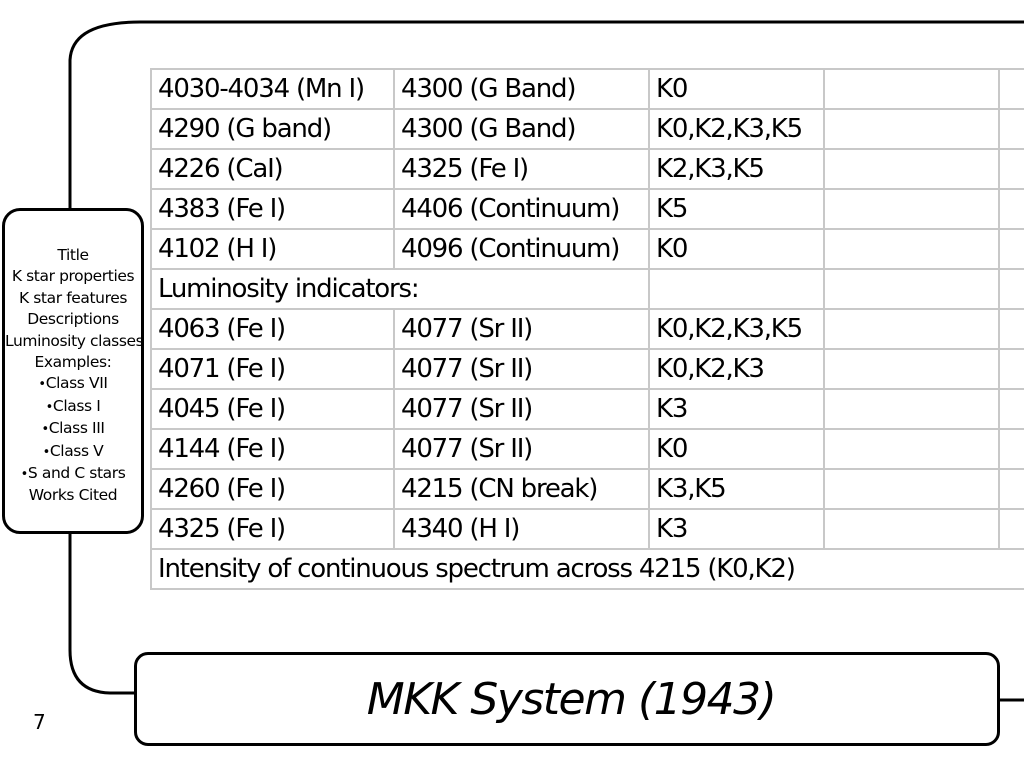 The height and width of the screenshot is (768, 1024). What do you see at coordinates (73, 276) in the screenshot?
I see `sidebar-item-k-star-properties: K star properties` at bounding box center [73, 276].